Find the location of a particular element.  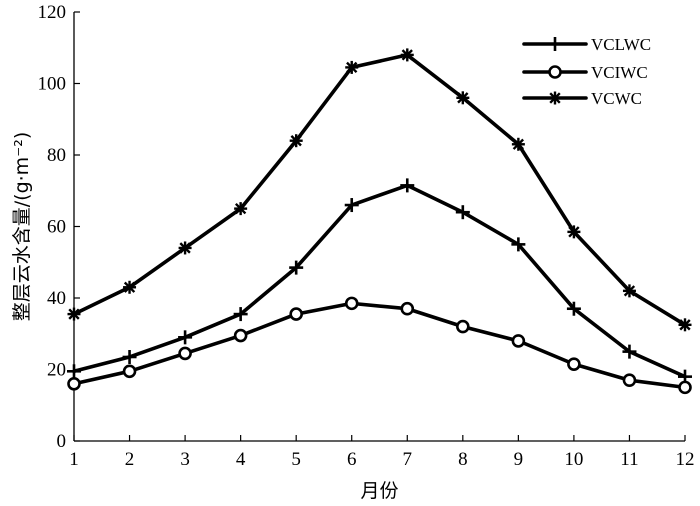

y-tick-label: 100 is located at coordinates (52, 84).